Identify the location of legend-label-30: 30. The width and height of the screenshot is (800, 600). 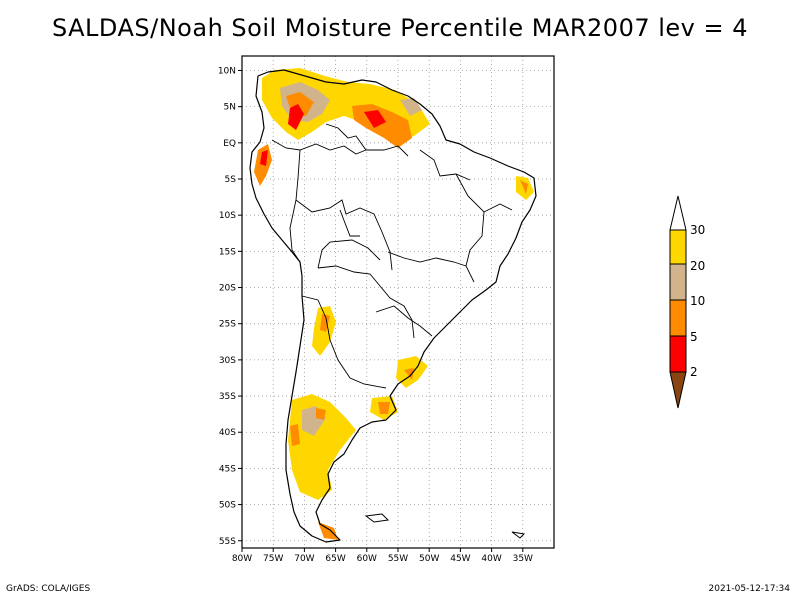
(697, 230).